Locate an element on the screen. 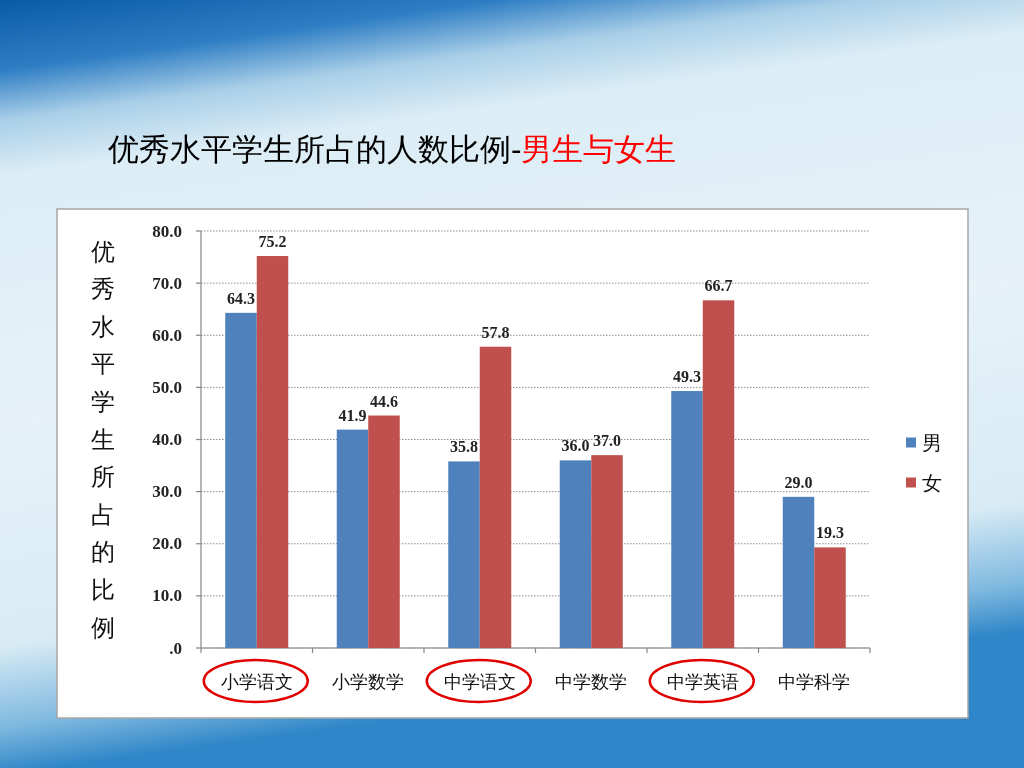  data-label: 75.2 is located at coordinates (272, 242).